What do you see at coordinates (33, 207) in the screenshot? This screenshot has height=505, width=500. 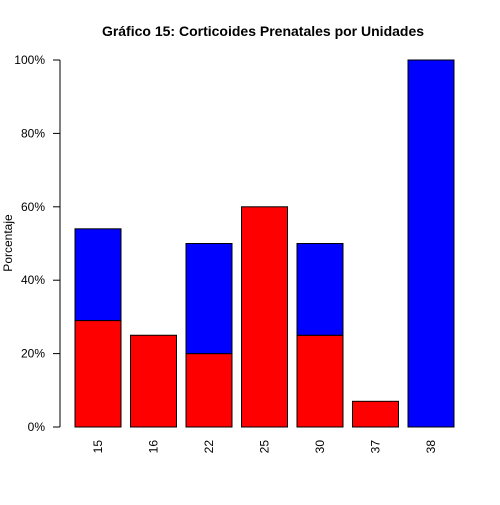 I see `y-tick-label: 60%` at bounding box center [33, 207].